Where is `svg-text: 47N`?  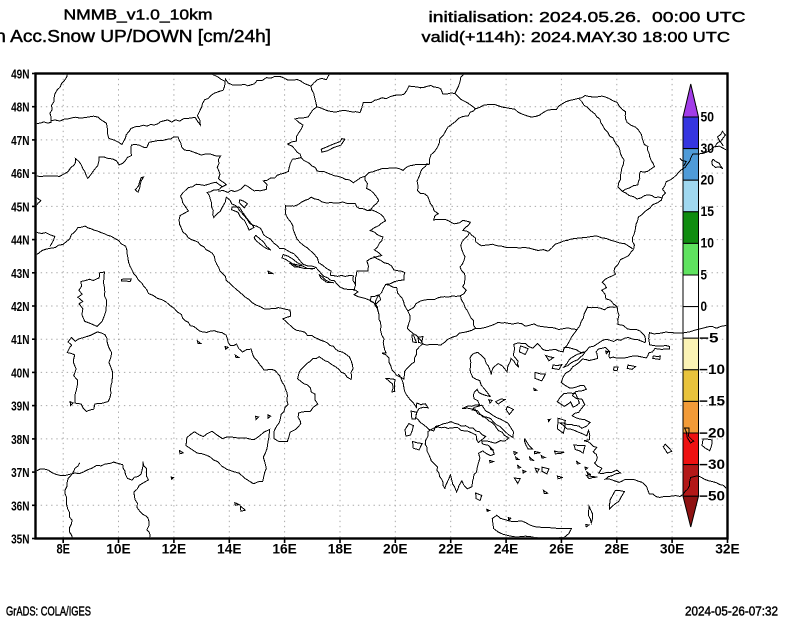 svg-text: 47N is located at coordinates (20, 141).